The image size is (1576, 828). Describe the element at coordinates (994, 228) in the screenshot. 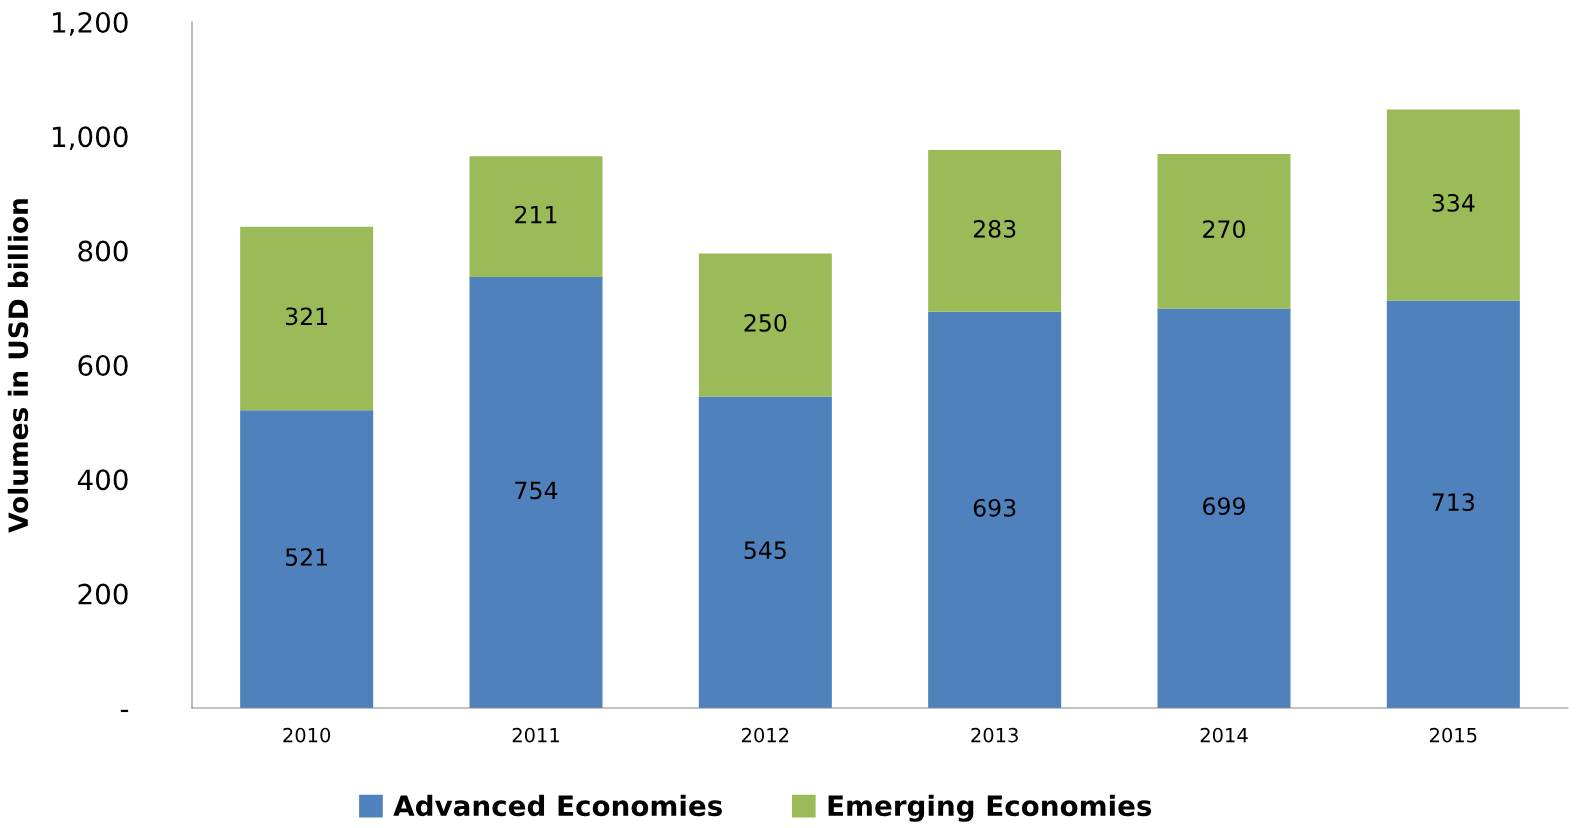

I see `data-label: 283` at that location.